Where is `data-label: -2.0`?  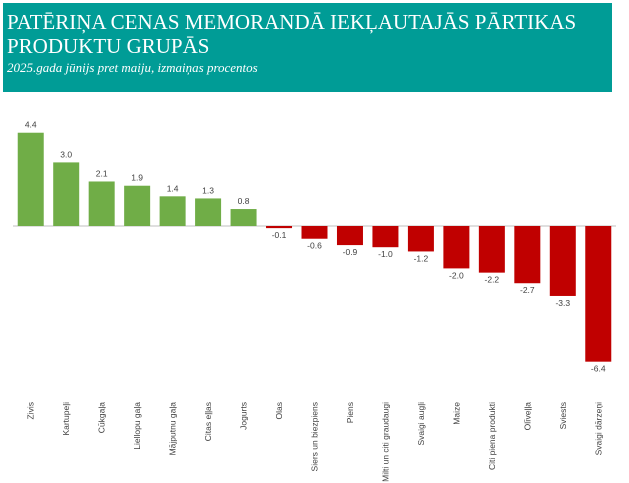
data-label: -2.0 is located at coordinates (456, 275).